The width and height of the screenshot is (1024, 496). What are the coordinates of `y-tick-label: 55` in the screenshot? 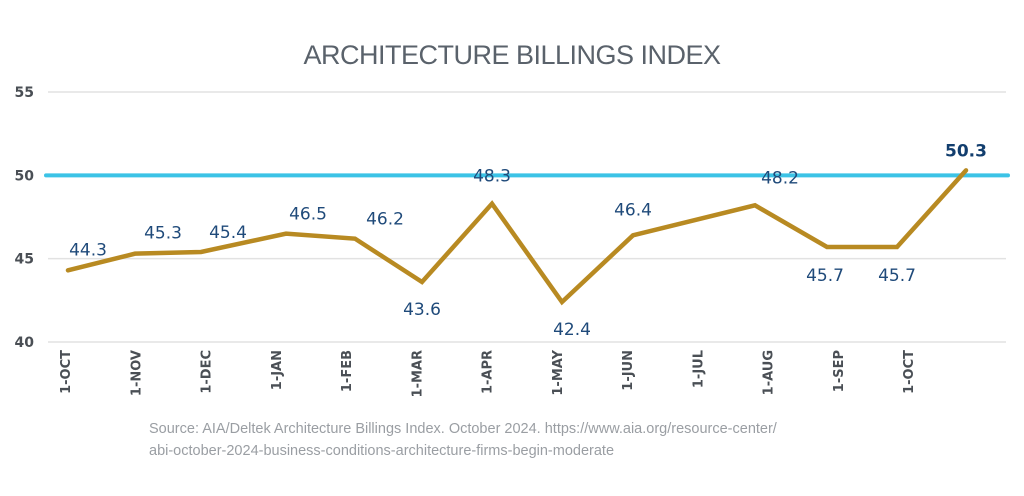 It's located at (24, 93).